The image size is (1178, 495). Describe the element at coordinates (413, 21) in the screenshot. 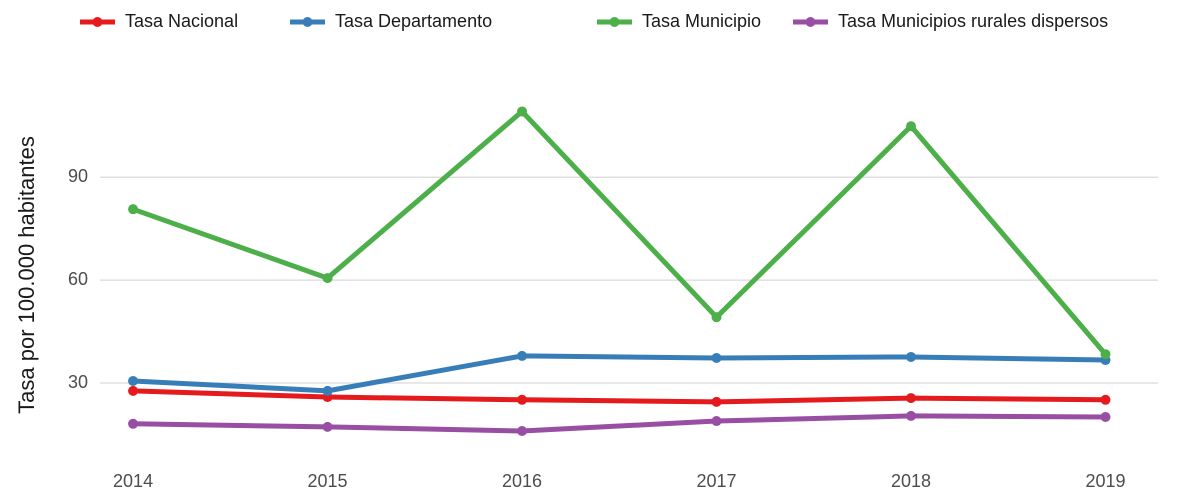

I see `legend-label: Tasa Departamento` at that location.